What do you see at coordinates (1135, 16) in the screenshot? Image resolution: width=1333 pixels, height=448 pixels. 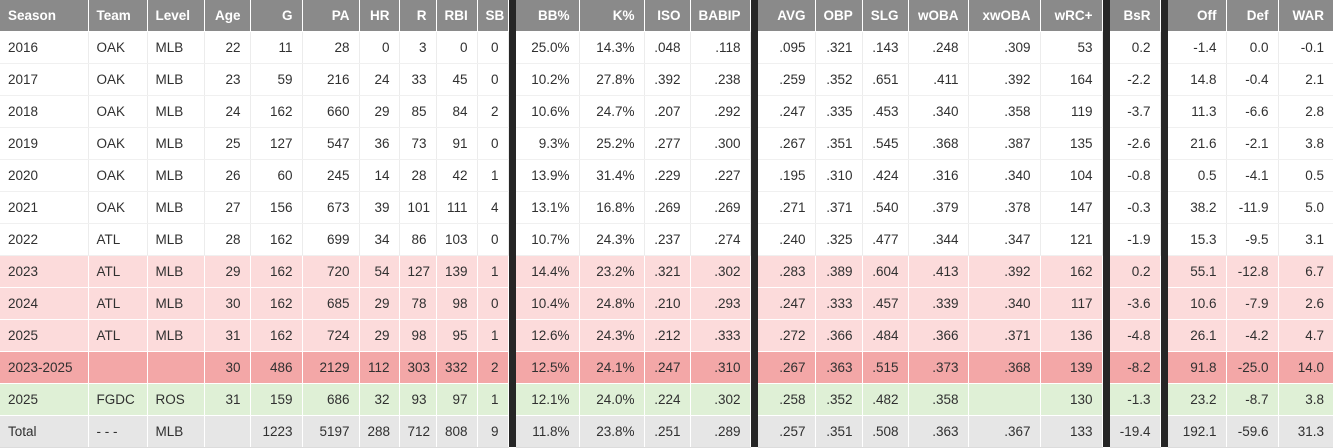 I see `column-header-bsr: BsR` at bounding box center [1135, 16].